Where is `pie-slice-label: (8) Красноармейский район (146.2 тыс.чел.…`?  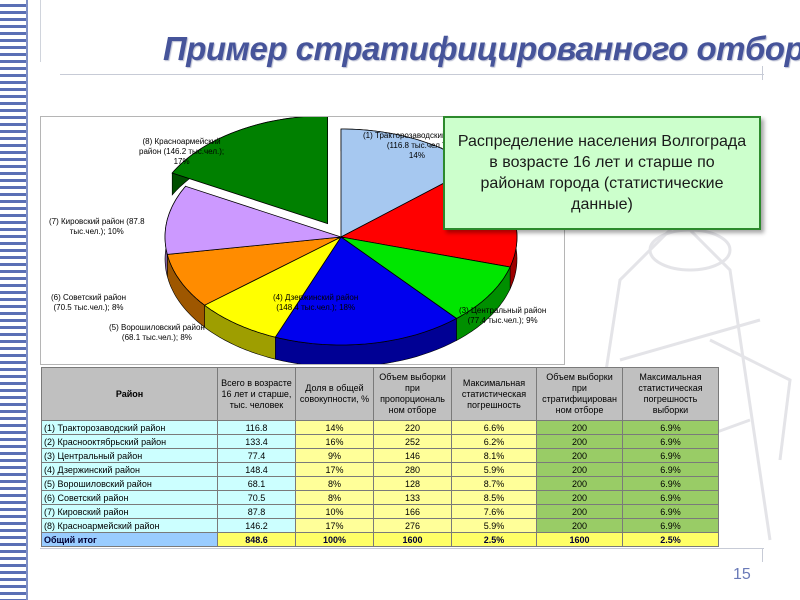
pie-slice-label: (8) Красноармейский район (146.2 тыс.чел.… is located at coordinates (181, 152).